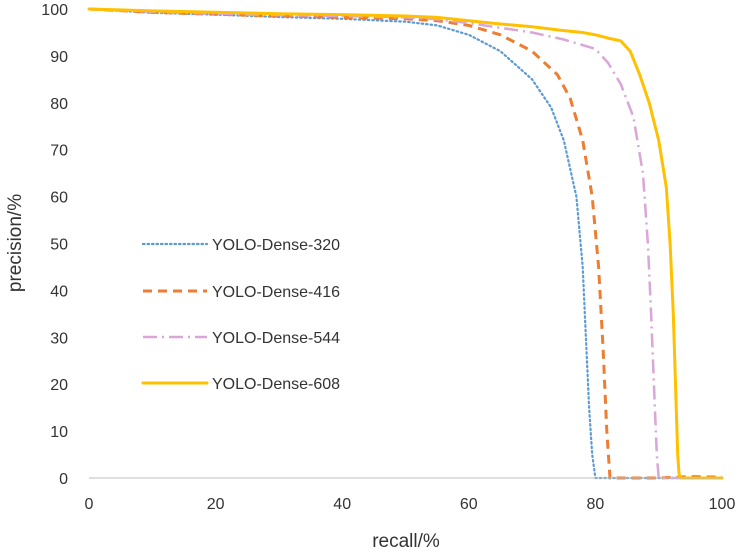  What do you see at coordinates (15, 243) in the screenshot?
I see `y-axis-title: precision/%` at bounding box center [15, 243].